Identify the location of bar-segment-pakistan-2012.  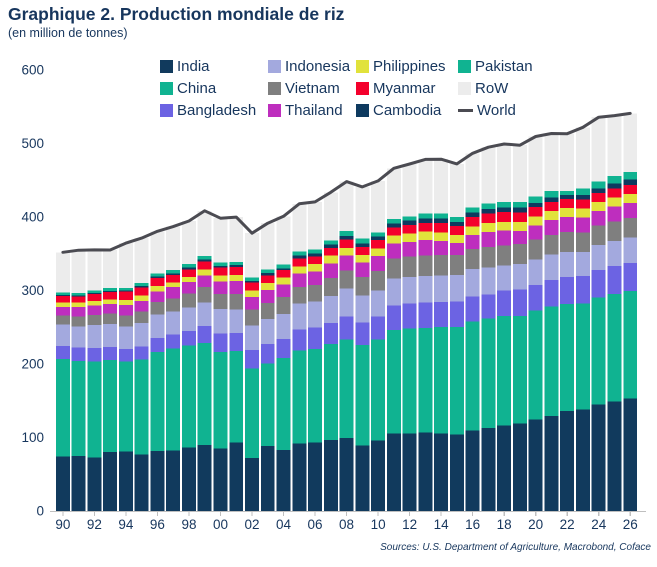
(409, 218).